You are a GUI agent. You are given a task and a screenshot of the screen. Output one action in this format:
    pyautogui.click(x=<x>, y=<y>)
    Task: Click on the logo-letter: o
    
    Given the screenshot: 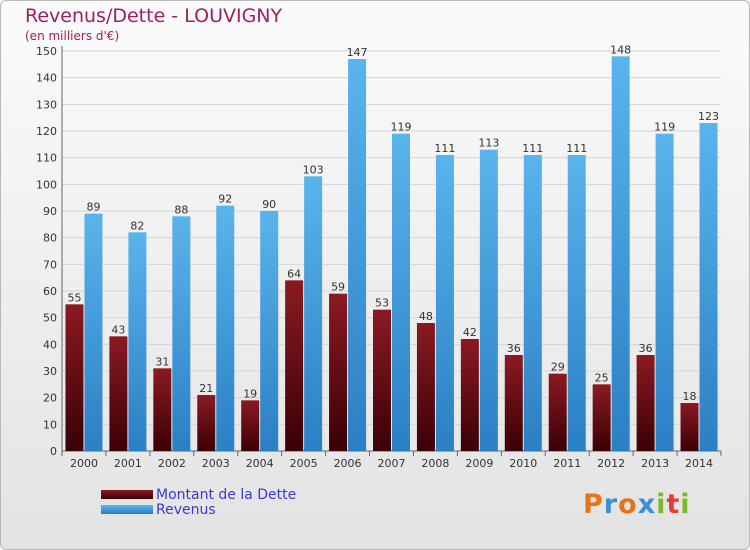 What is the action you would take?
    pyautogui.click(x=628, y=504)
    